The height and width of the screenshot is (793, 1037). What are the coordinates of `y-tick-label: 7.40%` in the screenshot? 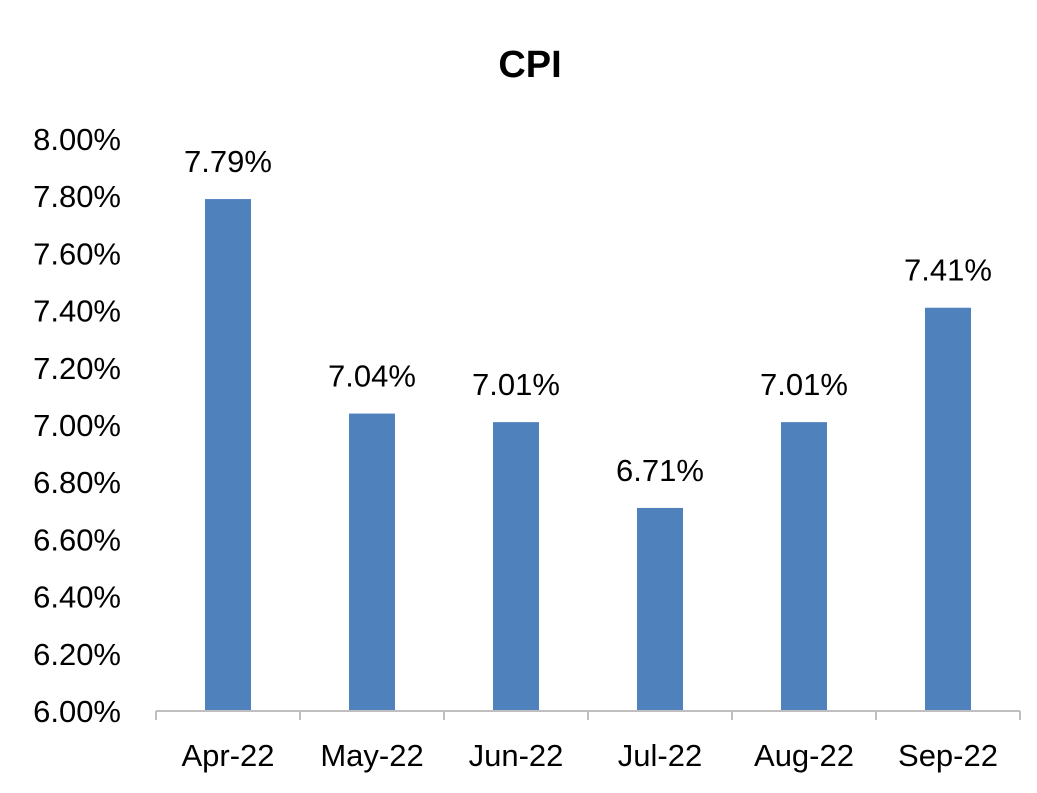 It's located at (77, 311).